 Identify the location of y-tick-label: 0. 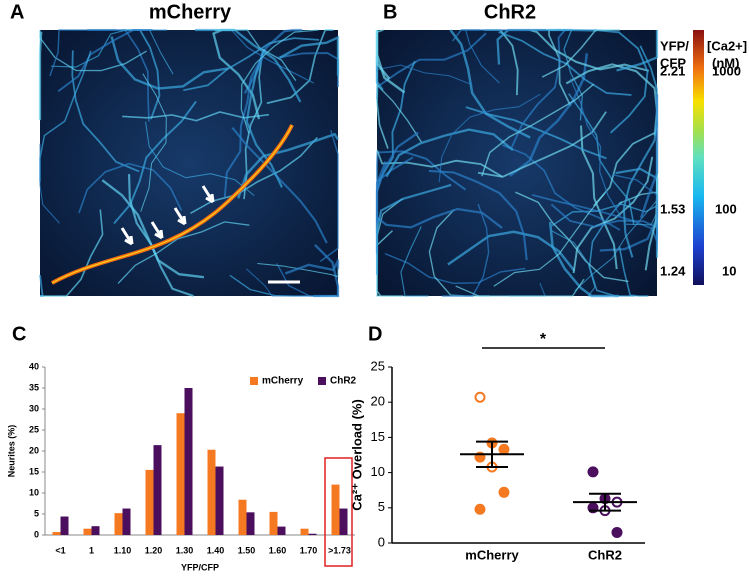
(381, 541).